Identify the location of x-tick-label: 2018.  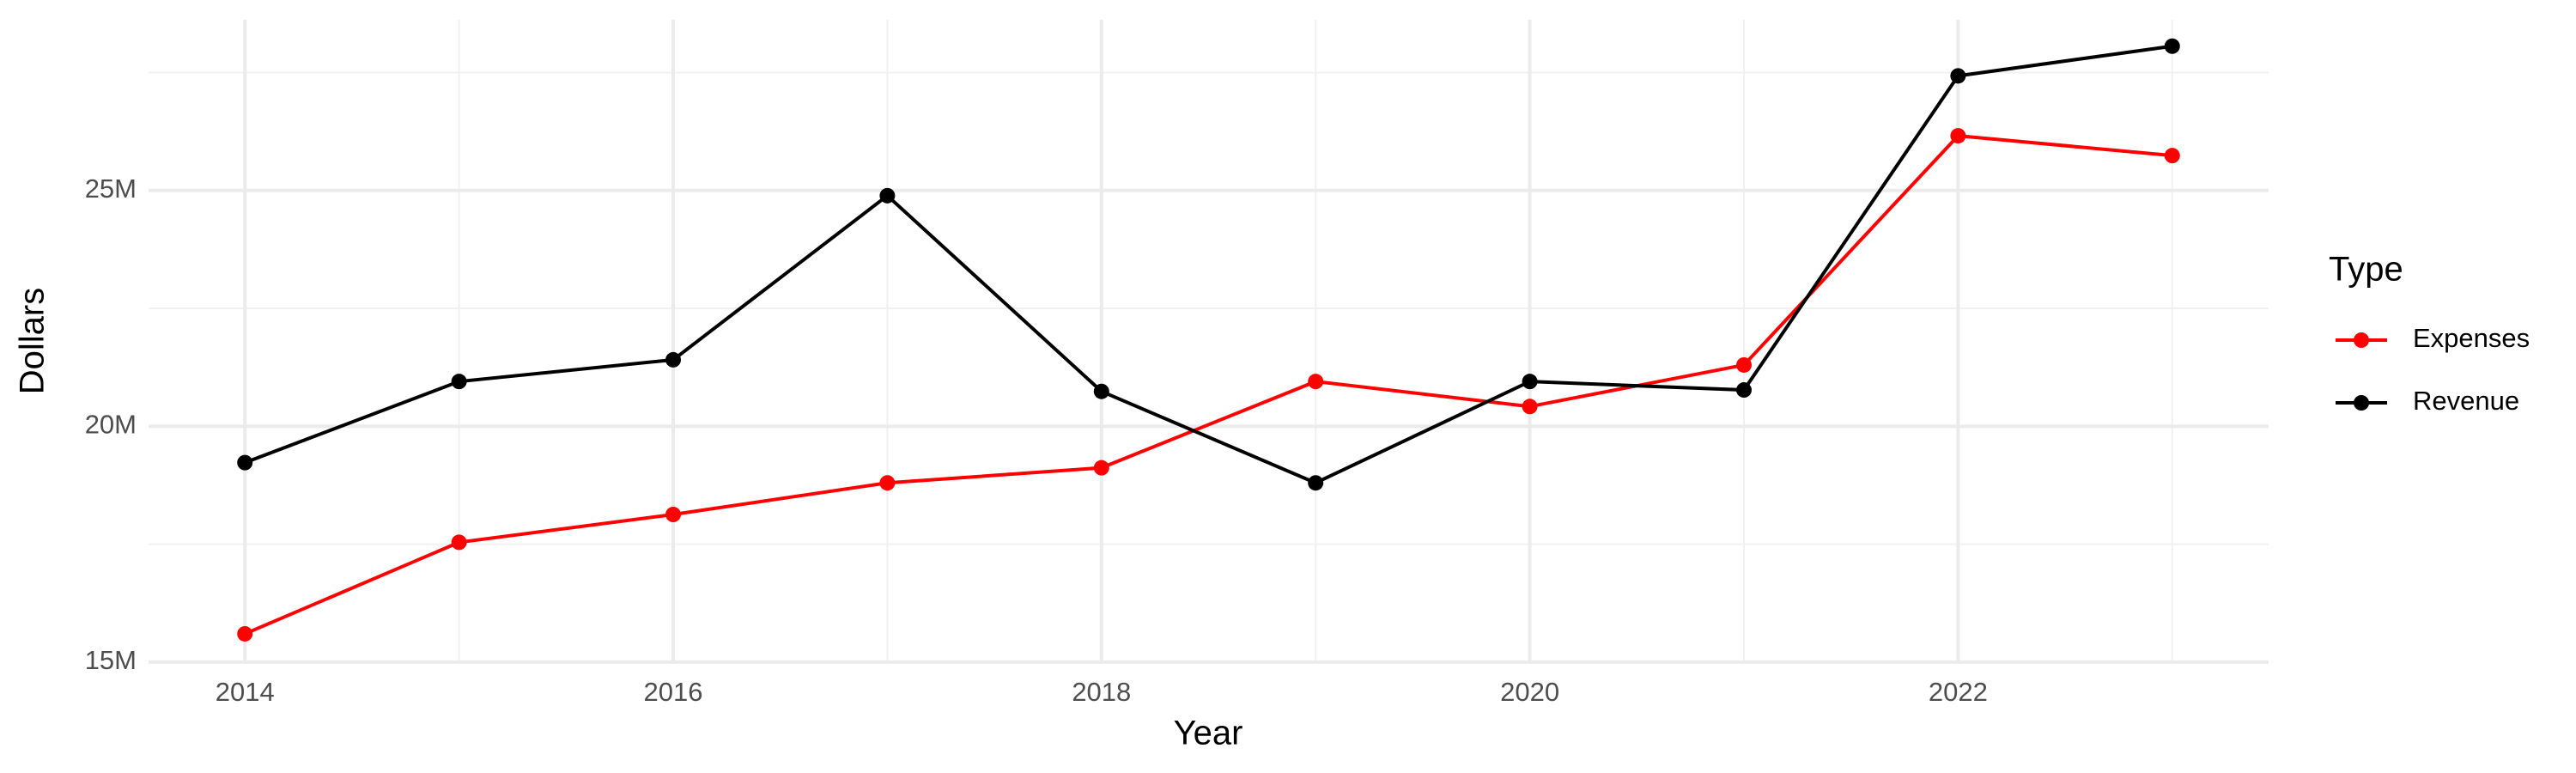
(1101, 692).